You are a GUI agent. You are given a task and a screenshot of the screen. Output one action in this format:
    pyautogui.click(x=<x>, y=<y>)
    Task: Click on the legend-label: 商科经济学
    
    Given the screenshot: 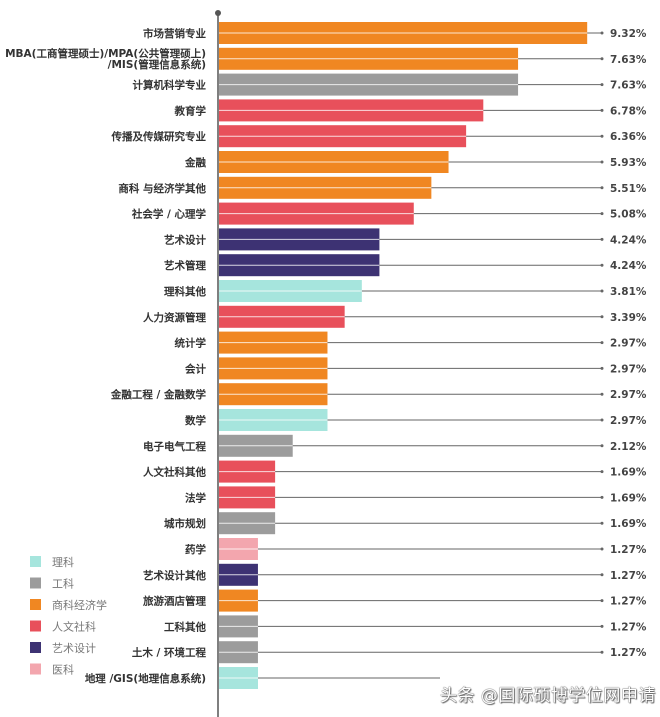 What is the action you would take?
    pyautogui.click(x=79, y=605)
    